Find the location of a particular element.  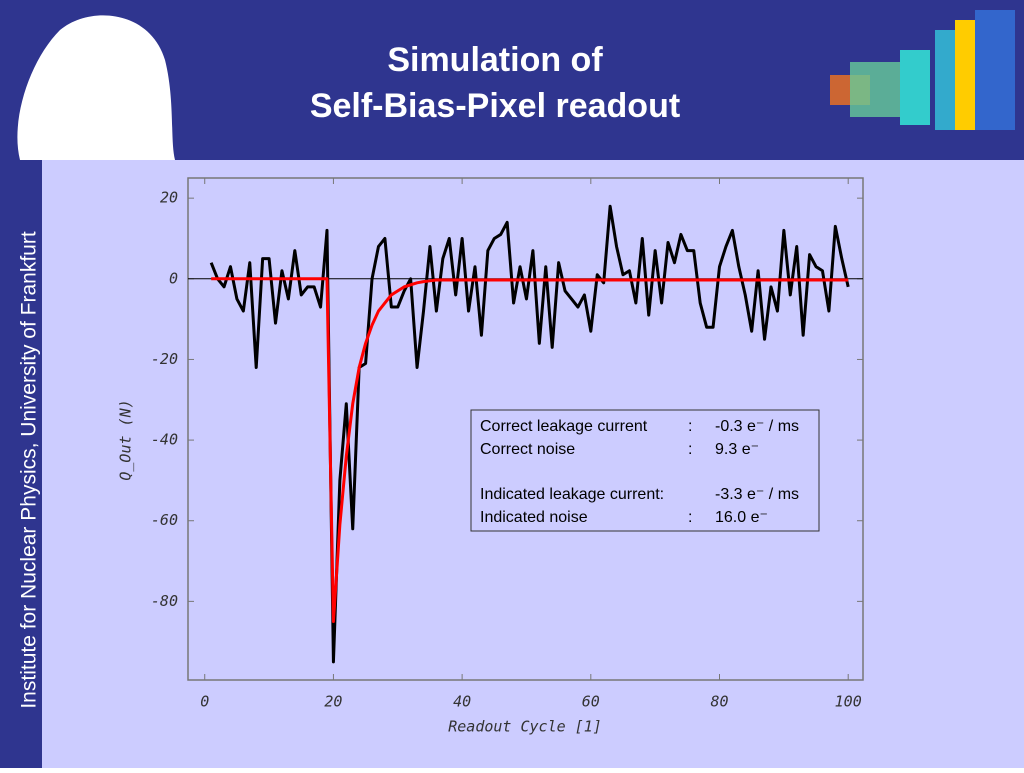

y-tick-label: -60 is located at coordinates (164, 520).